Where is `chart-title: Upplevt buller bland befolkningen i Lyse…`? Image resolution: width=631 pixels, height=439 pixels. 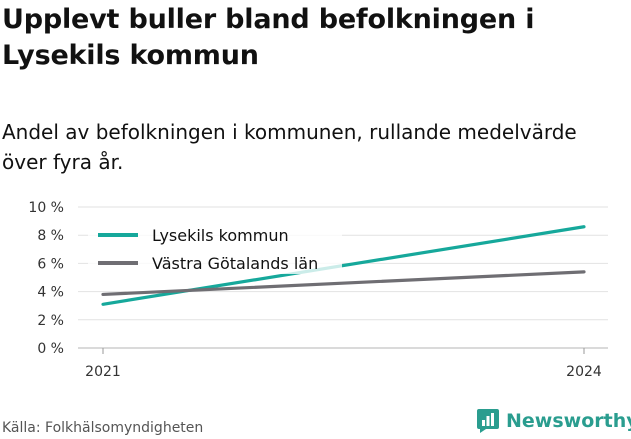 chart-title: Upplevt buller bland befolkningen i Lyse… is located at coordinates (268, 37).